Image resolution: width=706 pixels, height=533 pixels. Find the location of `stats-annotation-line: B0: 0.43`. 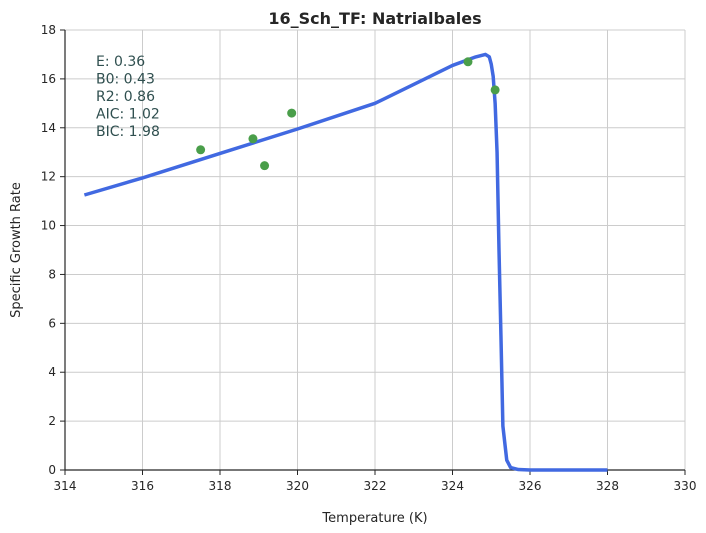

stats-annotation-line: B0: 0.43 is located at coordinates (125, 80).